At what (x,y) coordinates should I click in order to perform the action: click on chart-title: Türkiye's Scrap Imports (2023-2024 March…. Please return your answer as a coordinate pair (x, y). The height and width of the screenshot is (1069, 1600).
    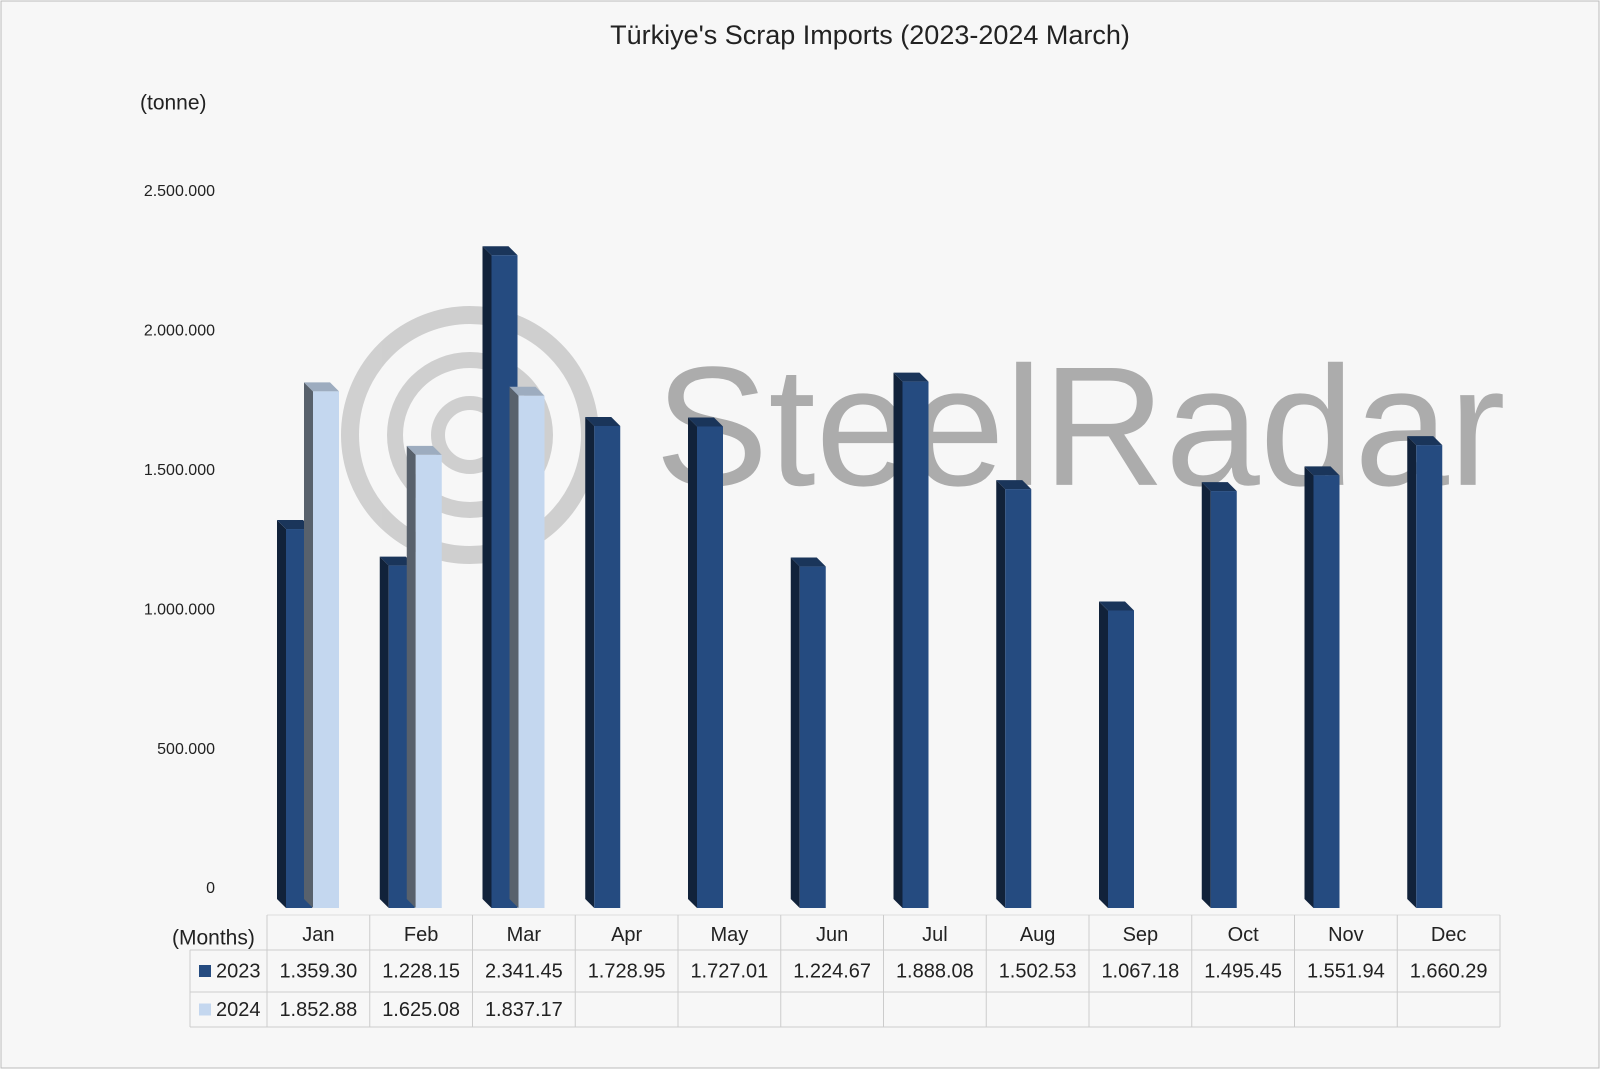
    Looking at the image, I should click on (870, 35).